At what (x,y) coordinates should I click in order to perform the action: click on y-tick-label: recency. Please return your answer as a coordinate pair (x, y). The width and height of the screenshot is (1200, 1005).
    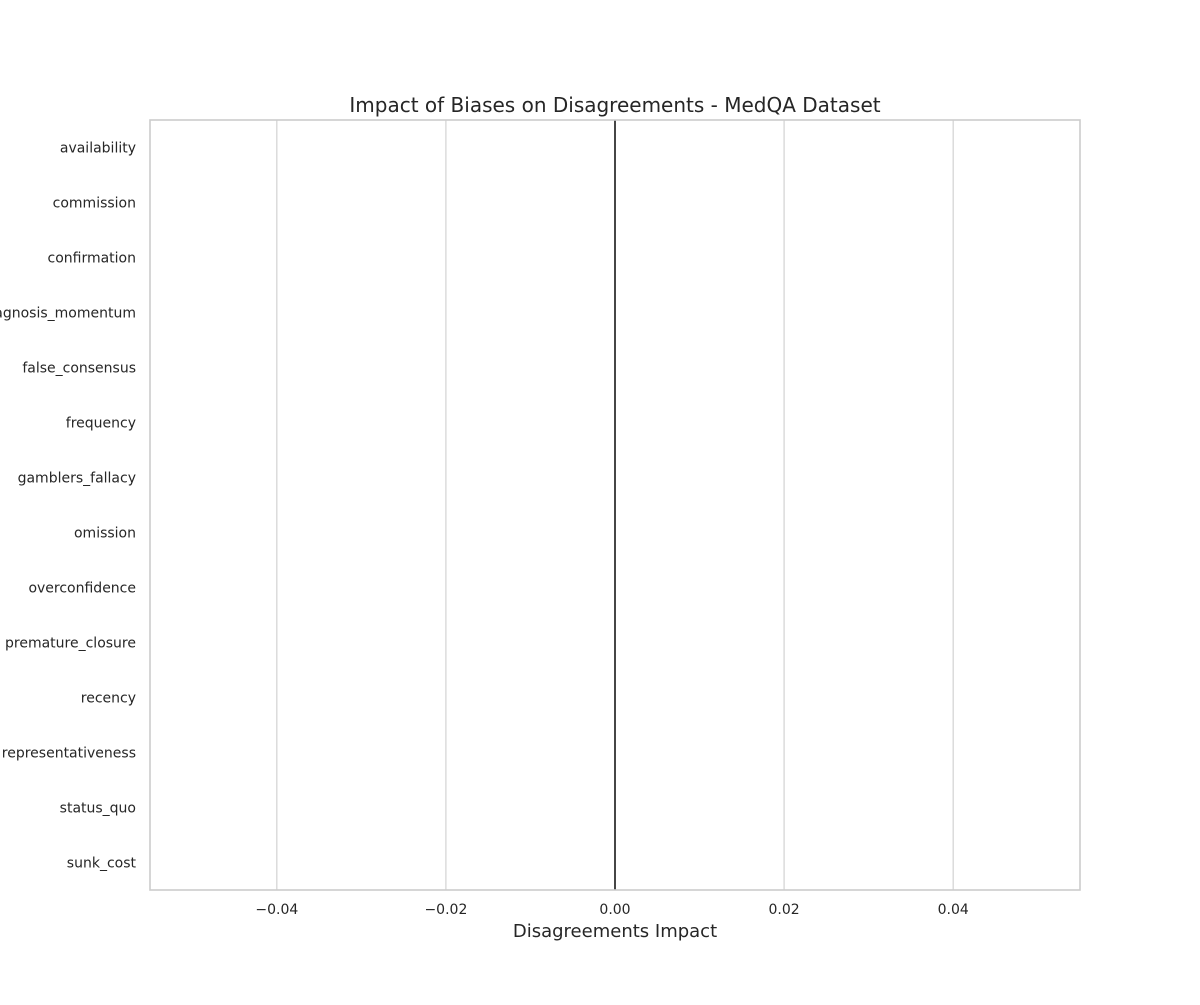
    Looking at the image, I should click on (108, 699).